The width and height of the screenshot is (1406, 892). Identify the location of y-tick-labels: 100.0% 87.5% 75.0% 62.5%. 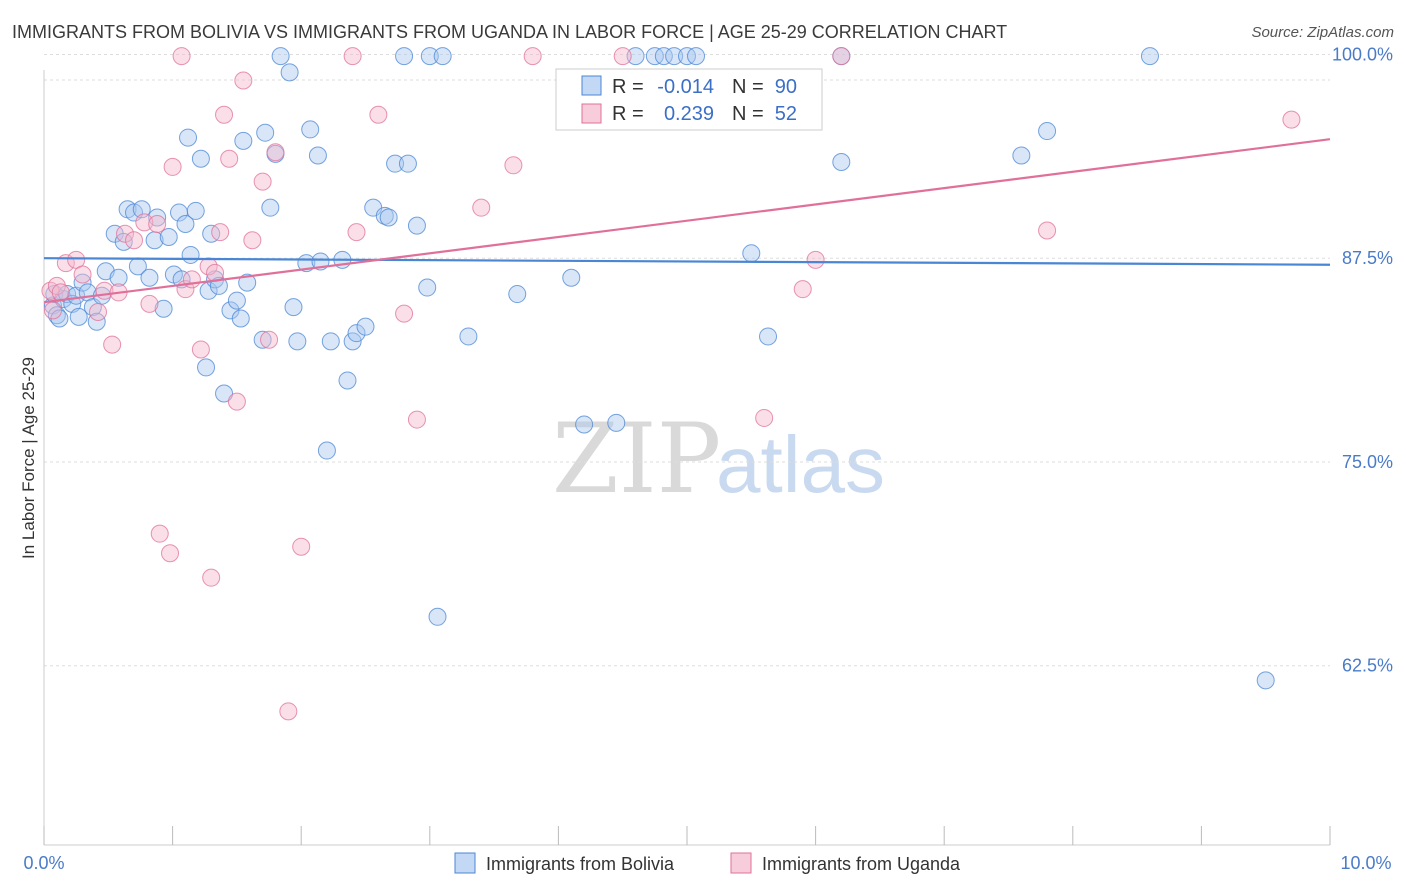
(1362, 359).